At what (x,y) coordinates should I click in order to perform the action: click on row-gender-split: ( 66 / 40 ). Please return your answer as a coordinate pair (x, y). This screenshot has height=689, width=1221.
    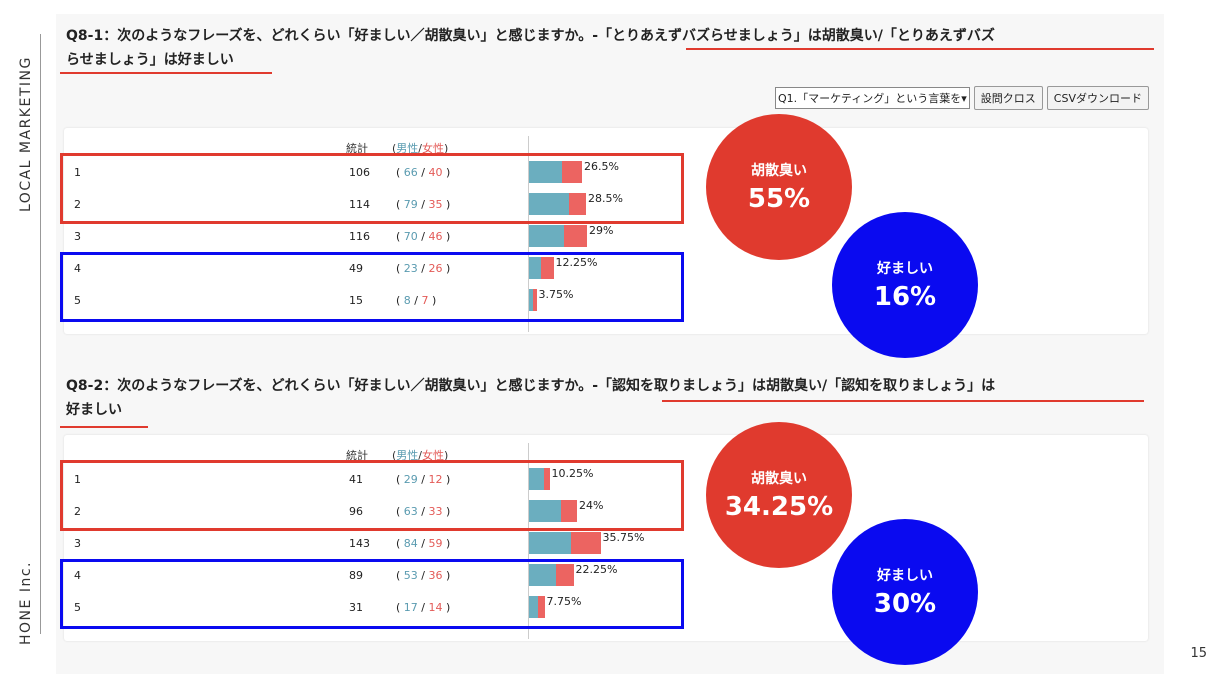
    Looking at the image, I should click on (423, 172).